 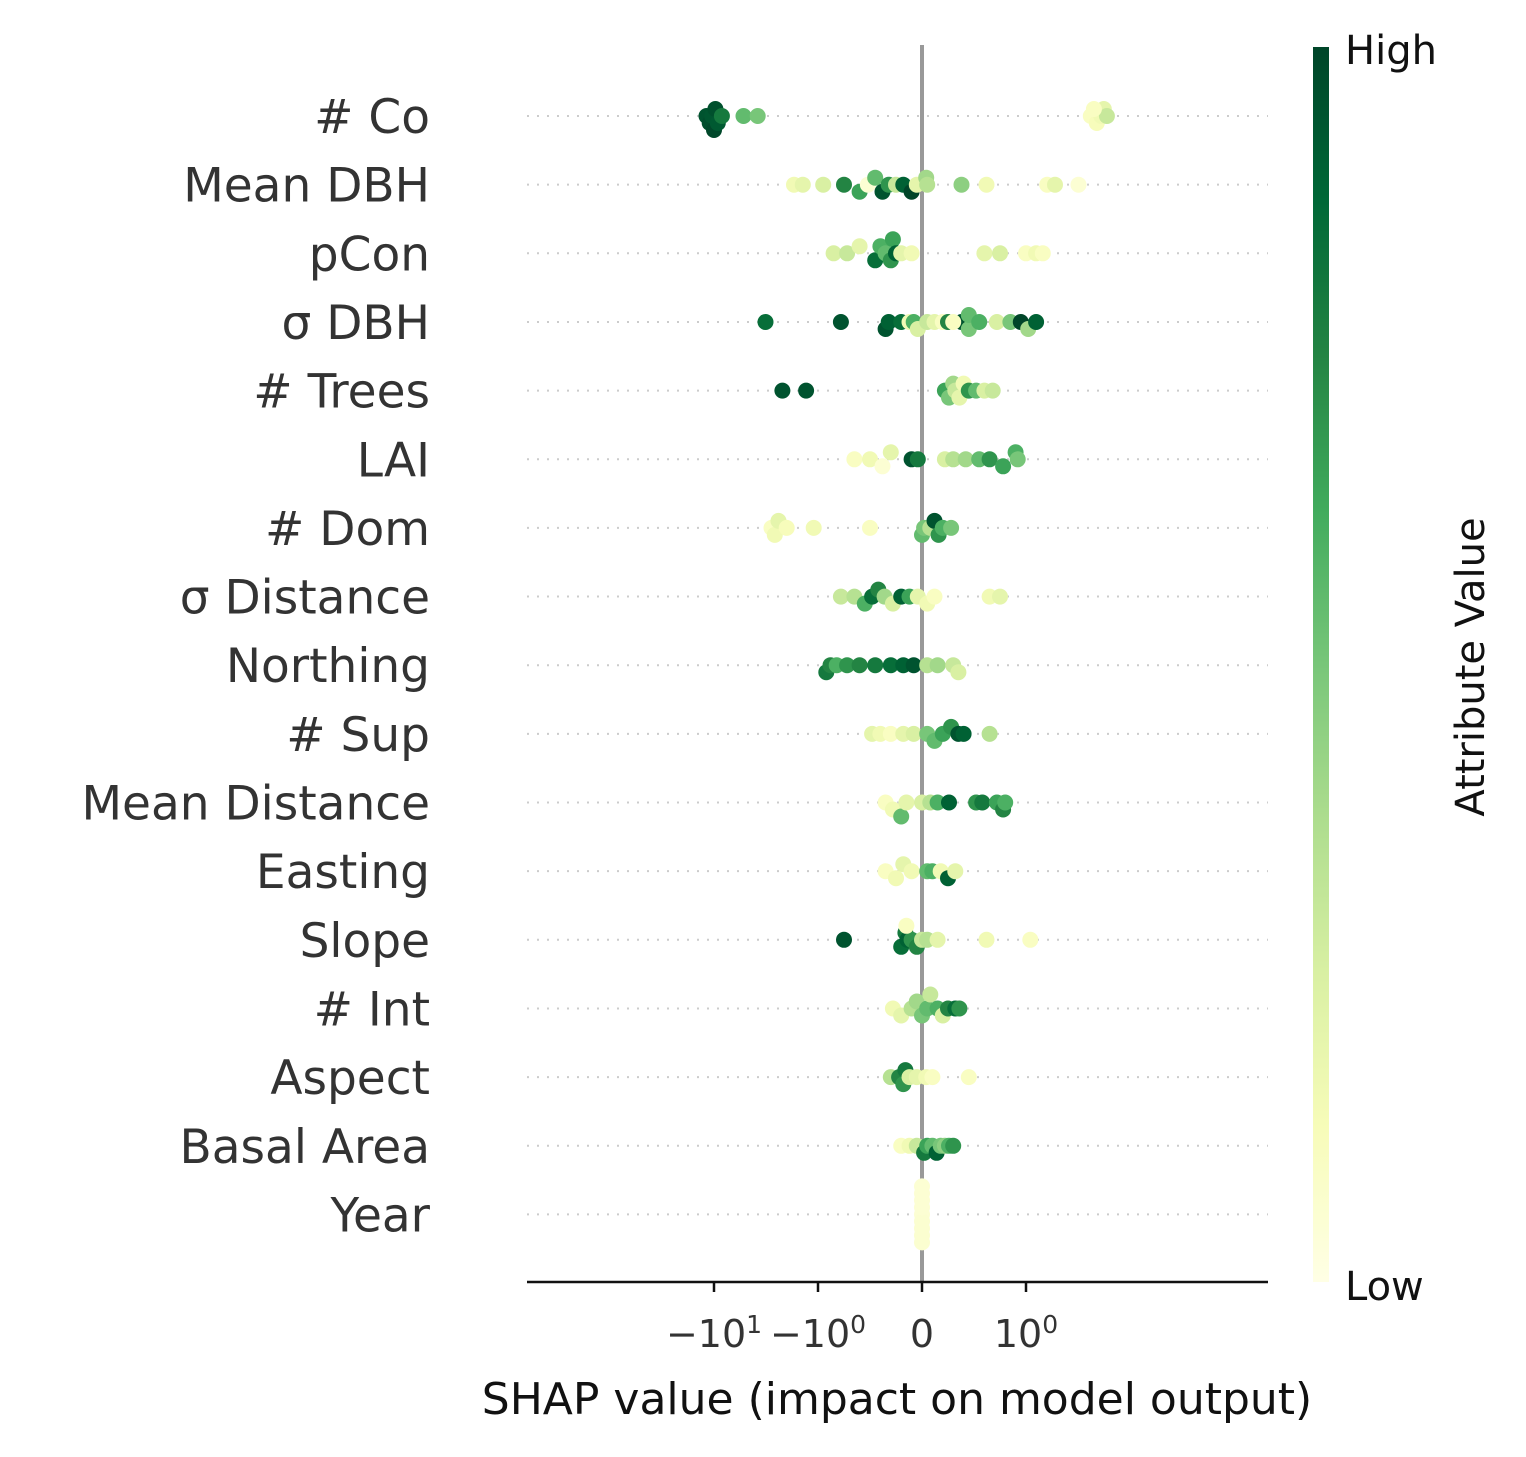 I want to click on colorbar-low-label: Low, so click(x=1384, y=1287).